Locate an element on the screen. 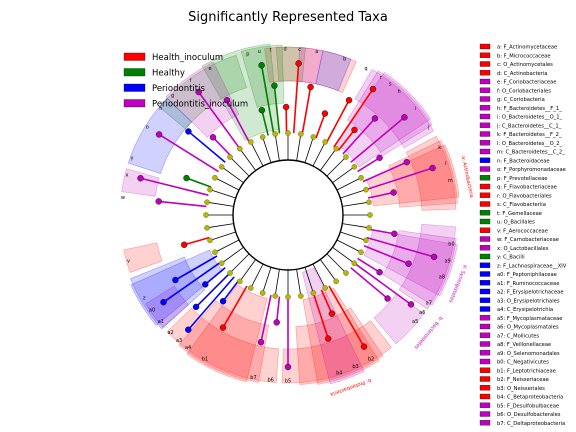 The image size is (576, 432). key-label-b4: b4: C_Betaproteobacteria is located at coordinates (530, 398).